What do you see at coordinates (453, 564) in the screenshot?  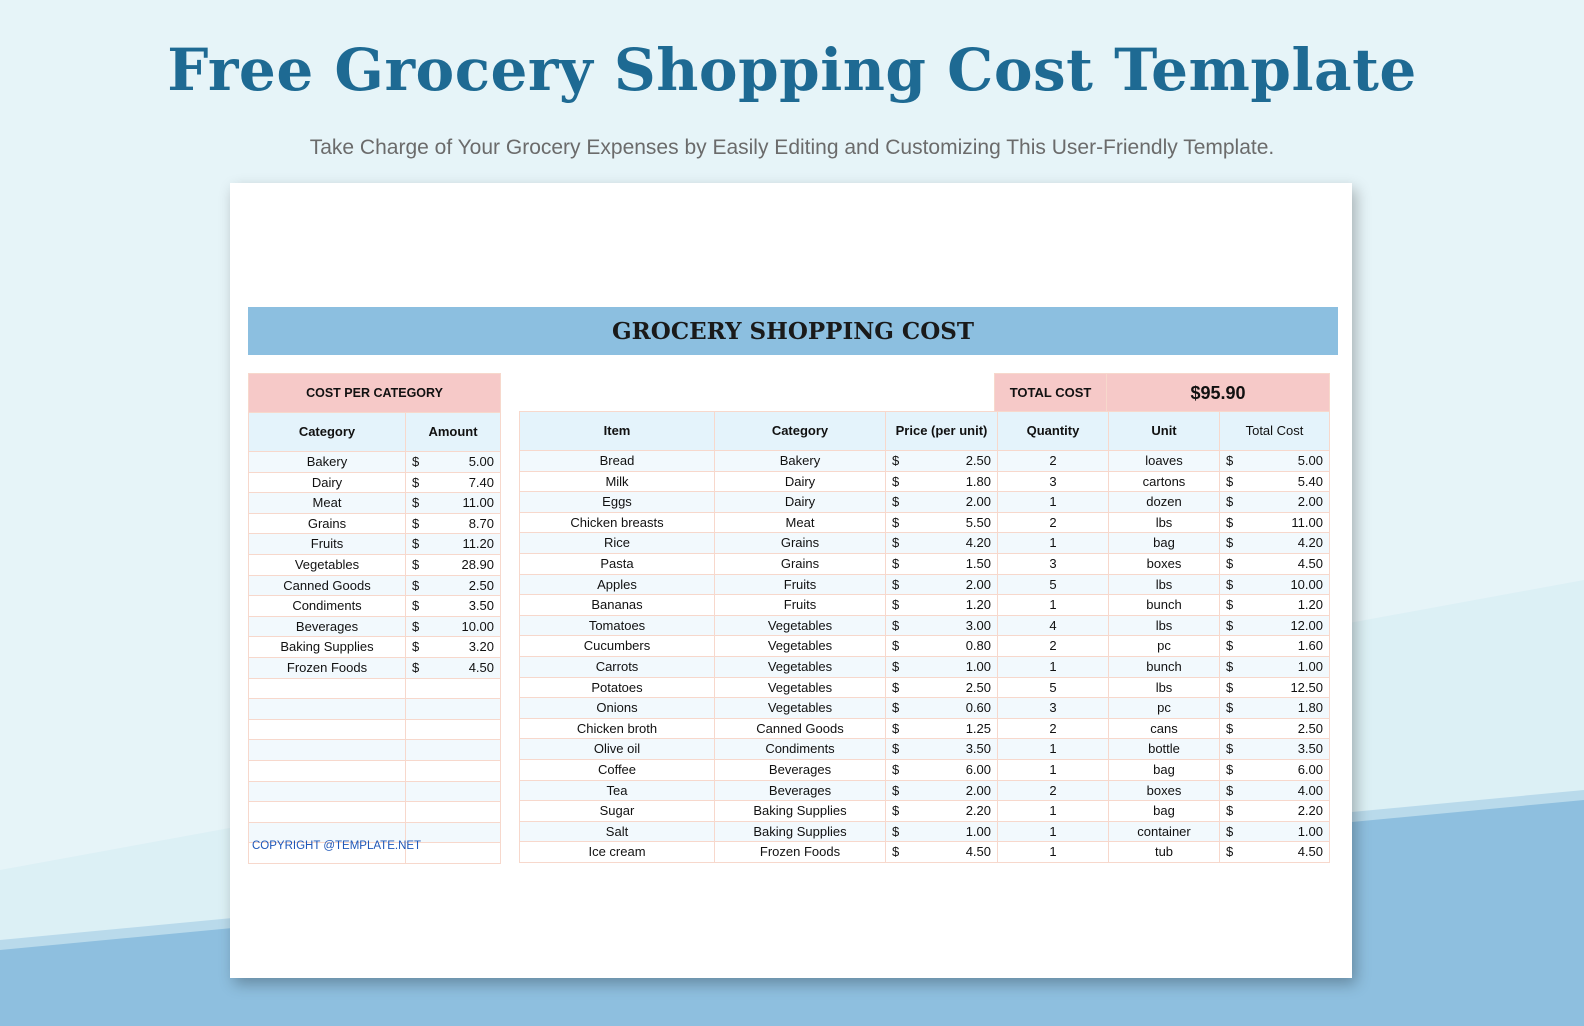 I see `amount-cell: $28.90` at bounding box center [453, 564].